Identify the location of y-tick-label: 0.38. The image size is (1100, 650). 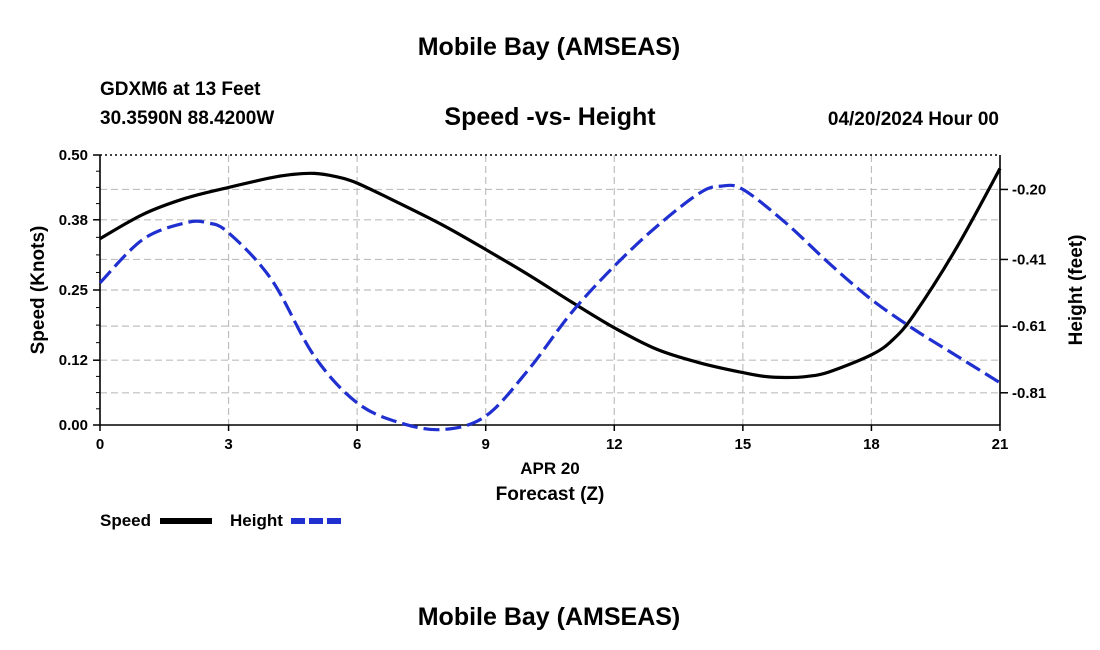
(73, 220).